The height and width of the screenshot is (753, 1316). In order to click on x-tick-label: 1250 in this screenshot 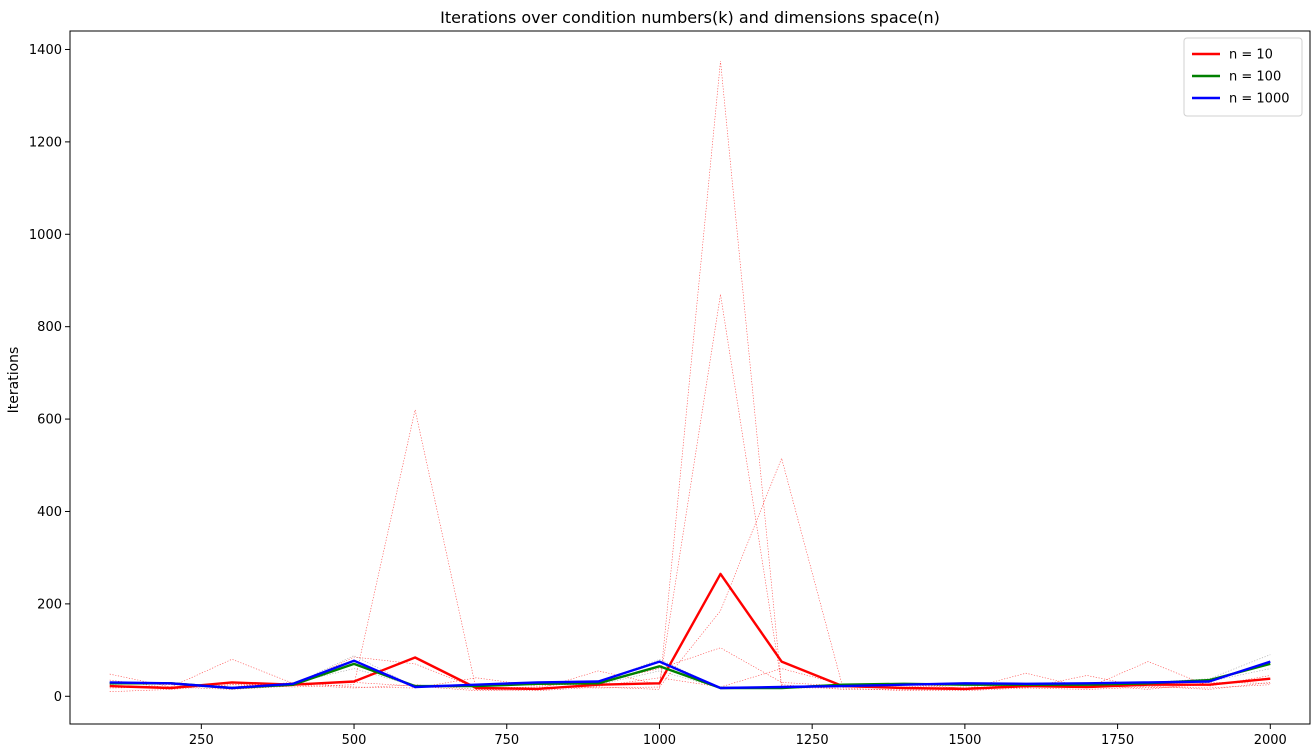, I will do `click(812, 740)`.